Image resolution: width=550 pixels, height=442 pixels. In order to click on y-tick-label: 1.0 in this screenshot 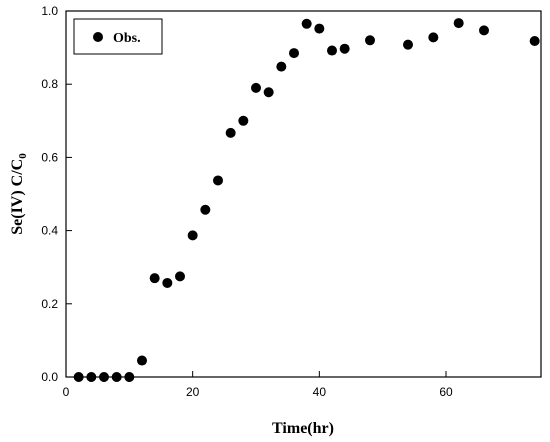, I will do `click(49, 11)`.